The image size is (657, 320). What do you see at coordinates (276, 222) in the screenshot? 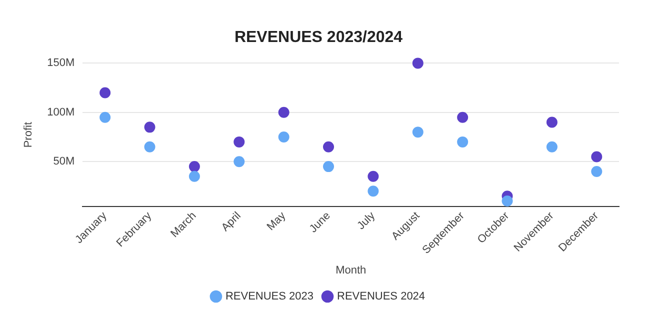
I see `x-tick-label: May` at bounding box center [276, 222].